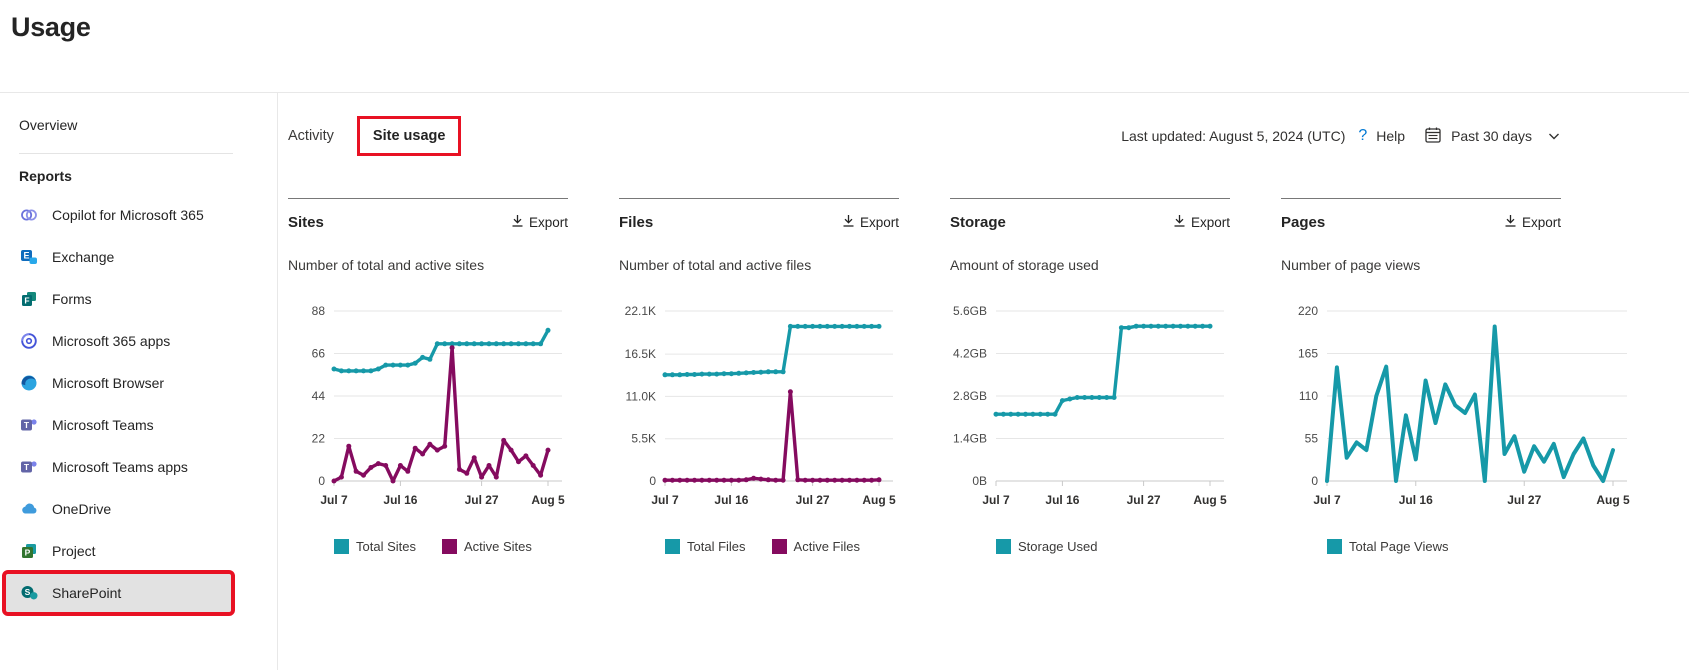 This screenshot has height=671, width=1689. What do you see at coordinates (118, 383) in the screenshot?
I see `sidebar-item-microsoft-browser: Microsoft Browser` at bounding box center [118, 383].